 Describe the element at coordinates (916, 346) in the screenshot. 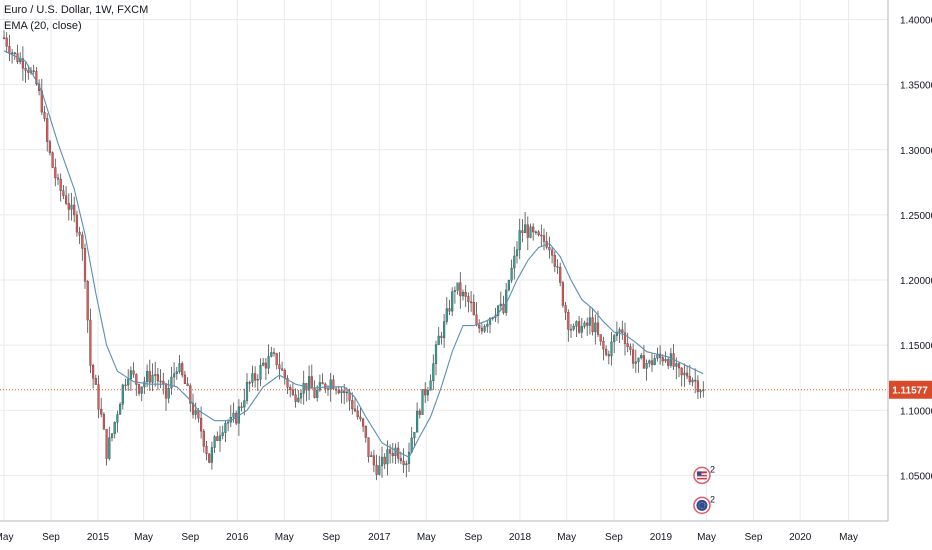

I see `y-tick-label: 1.15000` at that location.